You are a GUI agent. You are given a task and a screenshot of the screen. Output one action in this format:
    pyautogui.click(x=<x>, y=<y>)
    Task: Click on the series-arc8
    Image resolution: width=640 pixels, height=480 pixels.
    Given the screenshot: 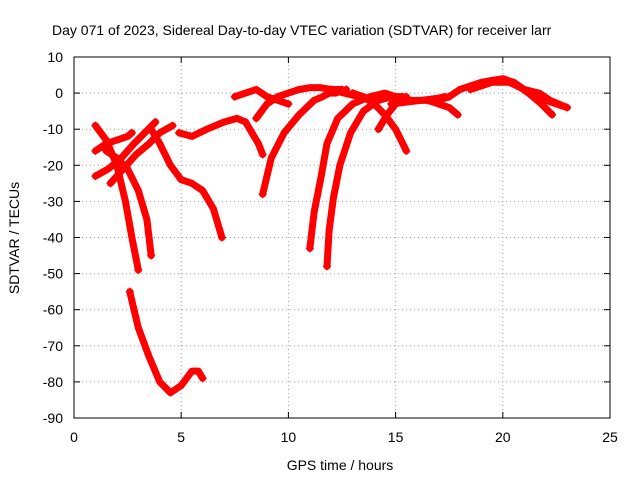 What is the action you would take?
    pyautogui.click(x=166, y=342)
    